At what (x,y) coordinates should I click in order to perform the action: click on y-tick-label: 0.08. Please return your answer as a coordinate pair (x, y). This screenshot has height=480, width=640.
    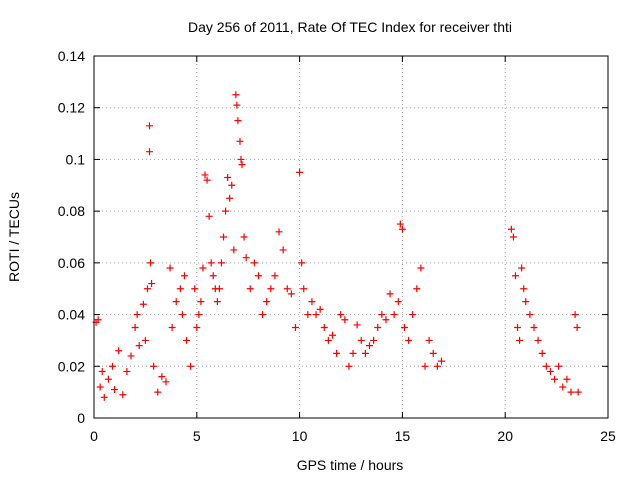
    Looking at the image, I should click on (71, 211).